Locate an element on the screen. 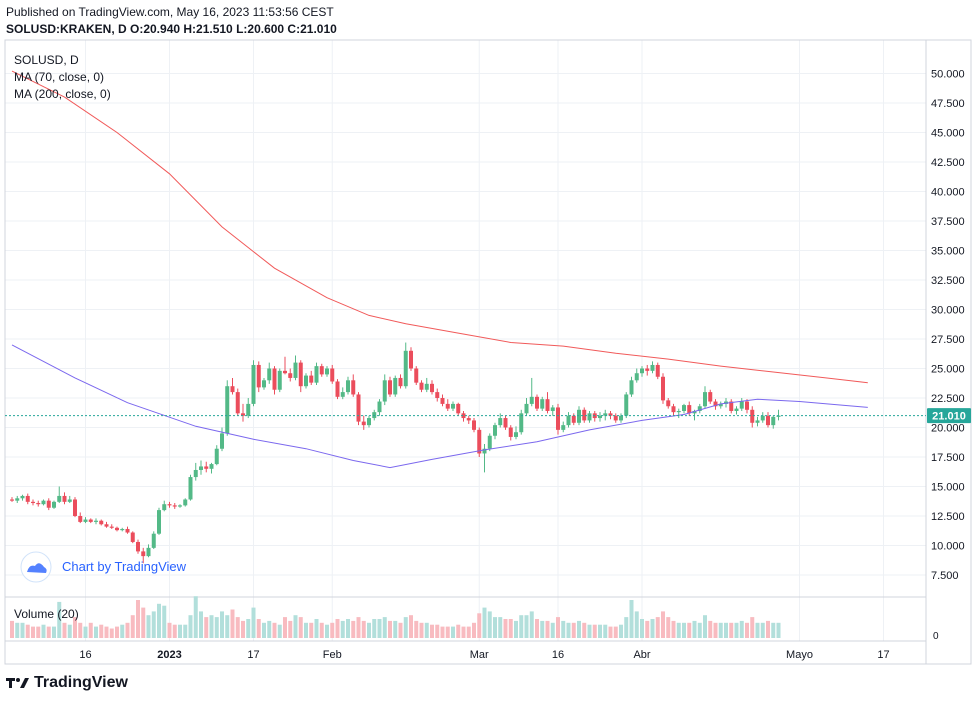 Image resolution: width=978 pixels, height=702 pixels. last-price-label: 21.010 is located at coordinates (949, 417).